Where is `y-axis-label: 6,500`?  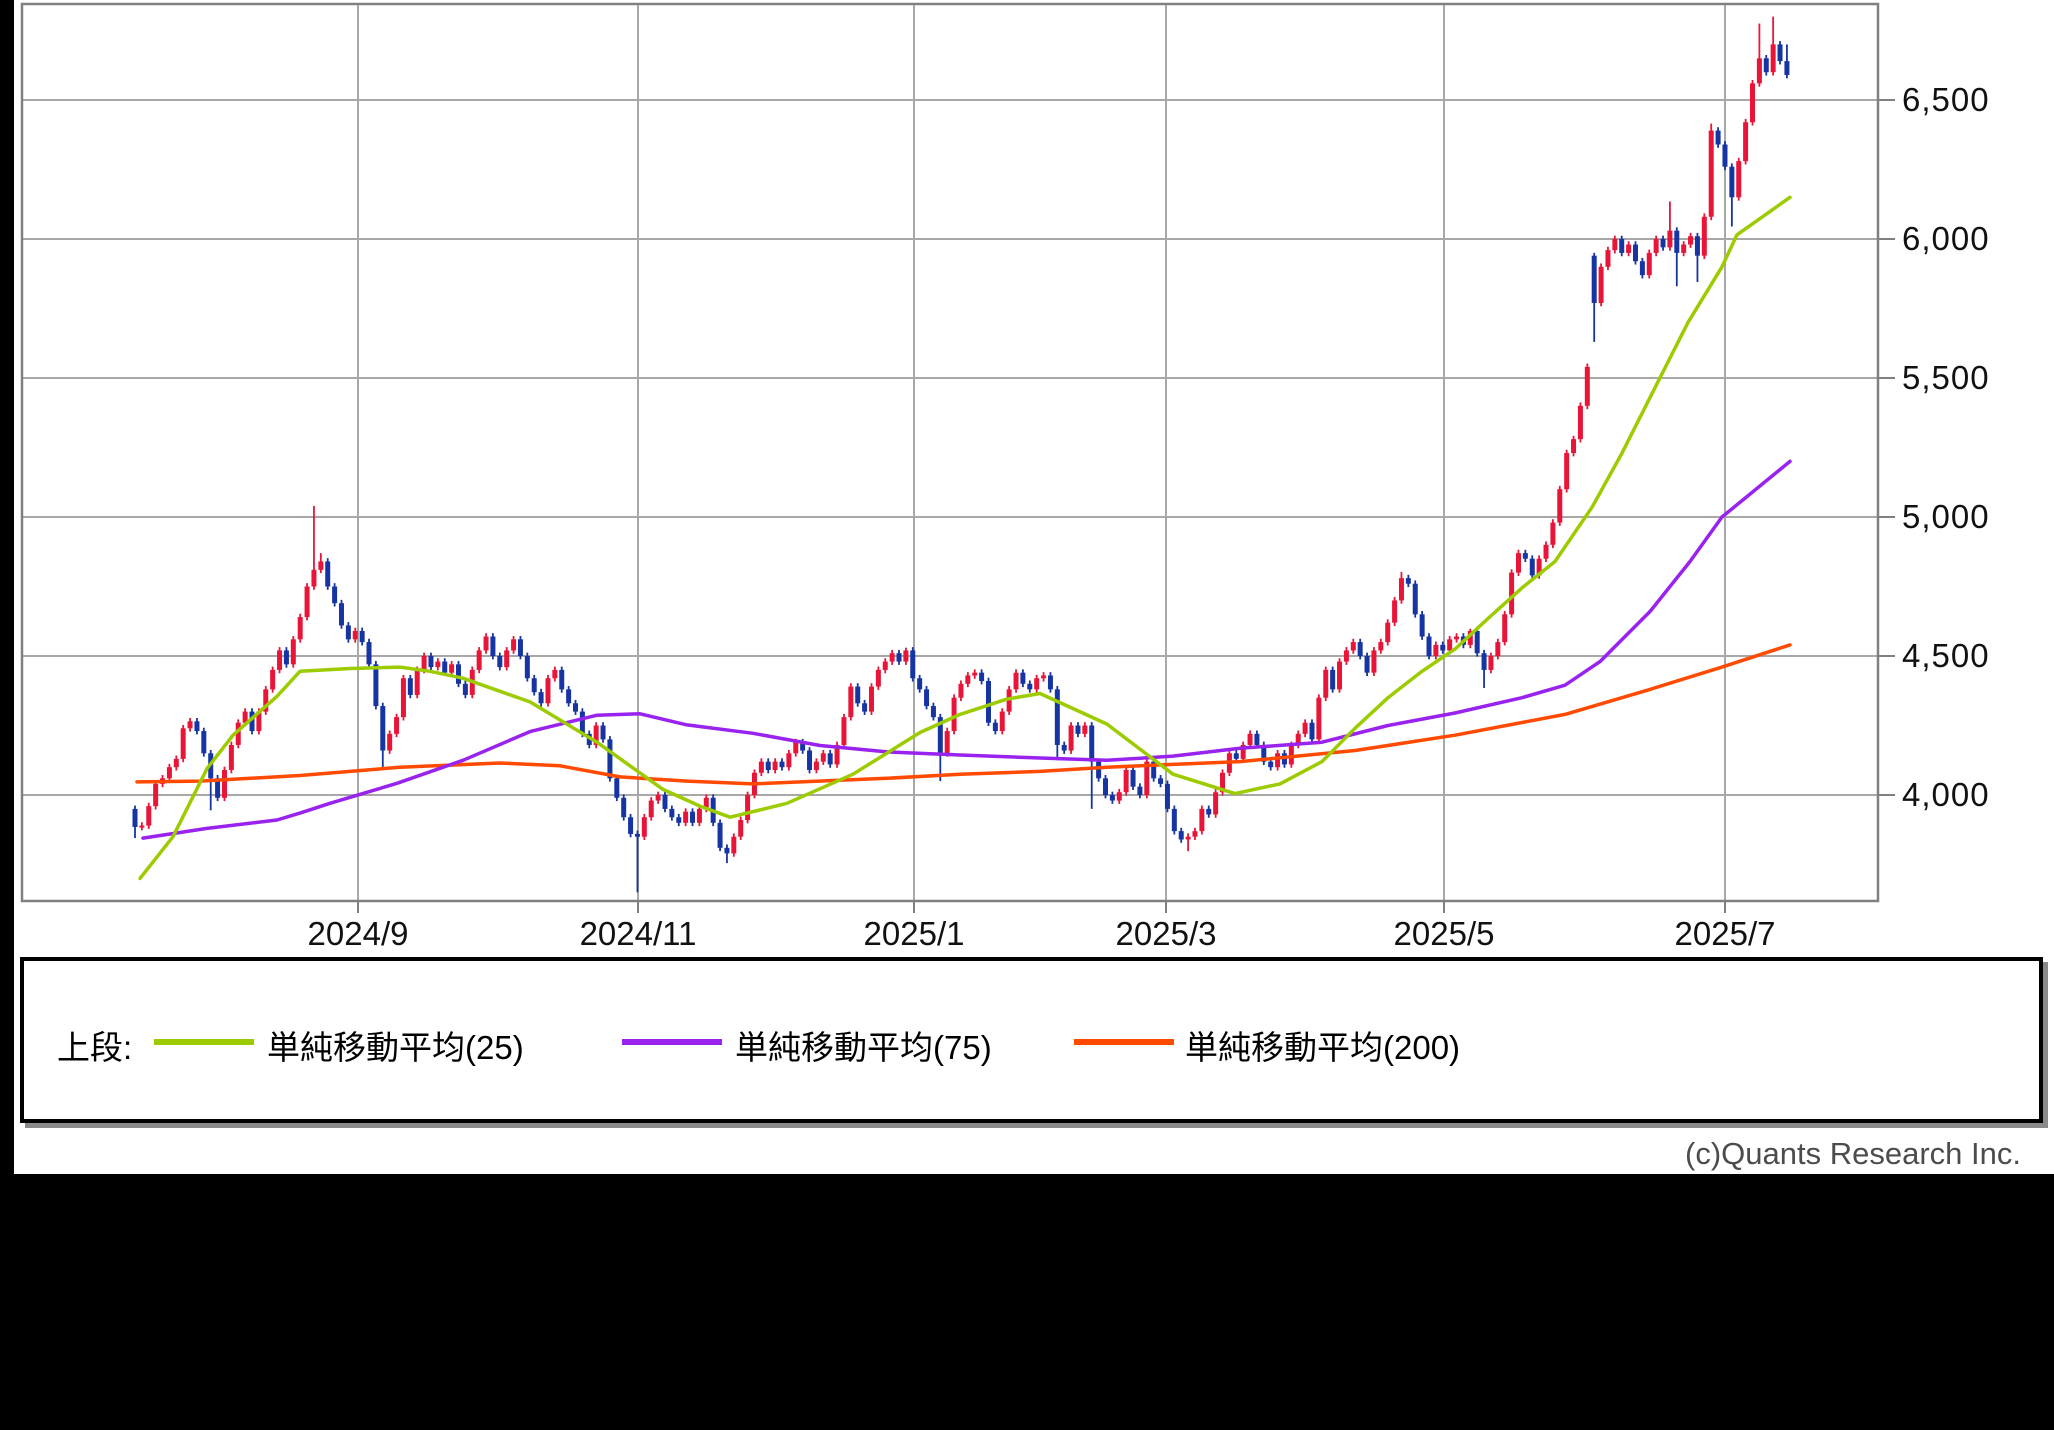 y-axis-label: 6,500 is located at coordinates (1946, 99).